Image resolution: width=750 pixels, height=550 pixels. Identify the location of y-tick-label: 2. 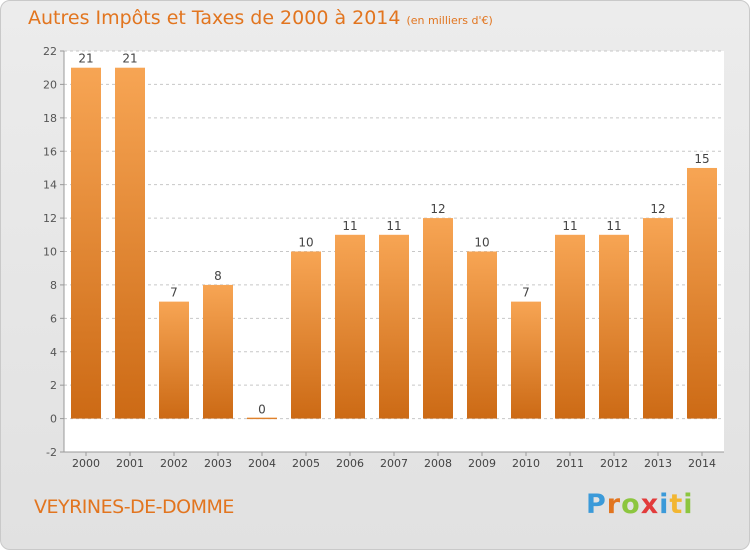
(53, 385).